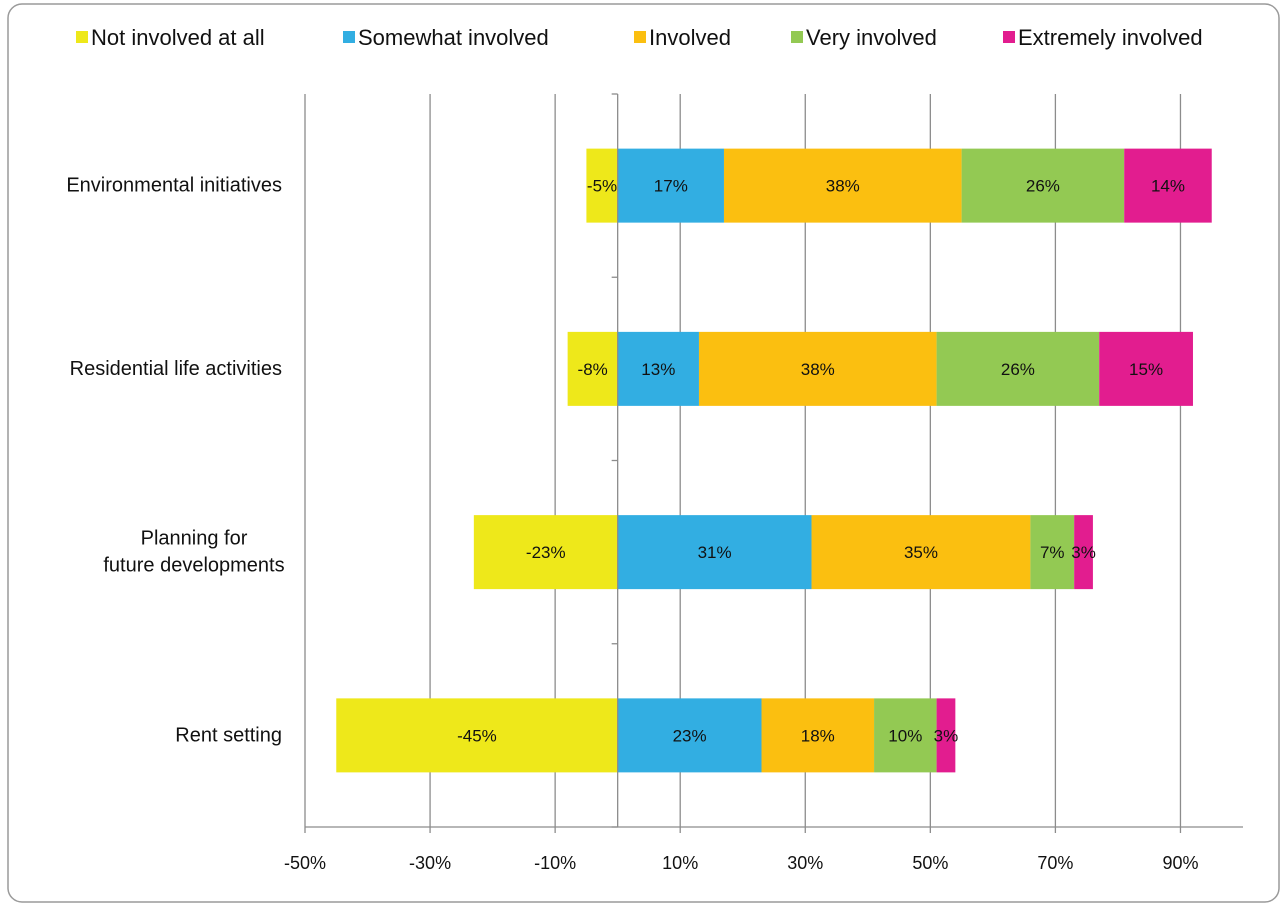 Image resolution: width=1287 pixels, height=911 pixels. I want to click on legend-swatch-involved, so click(640, 37).